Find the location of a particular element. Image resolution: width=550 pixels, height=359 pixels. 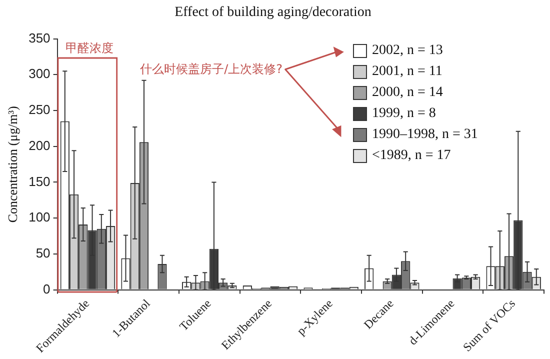

legend-label: 1999, n = 8 is located at coordinates (404, 114).